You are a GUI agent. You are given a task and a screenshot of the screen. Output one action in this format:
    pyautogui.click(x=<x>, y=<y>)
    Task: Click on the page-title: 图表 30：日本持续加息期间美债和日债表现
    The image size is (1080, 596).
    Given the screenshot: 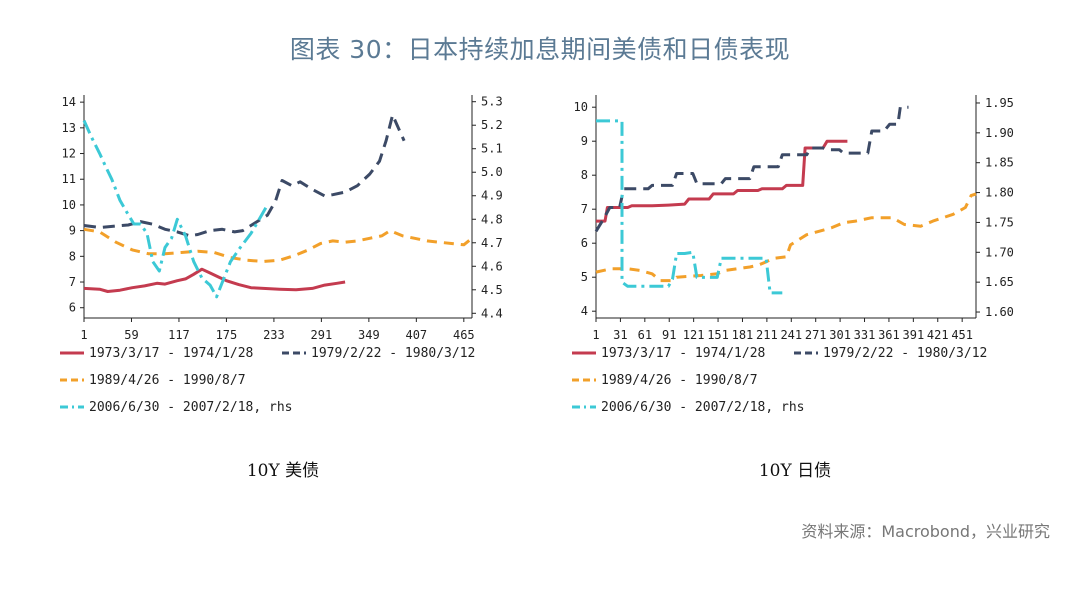 What is the action you would take?
    pyautogui.click(x=540, y=49)
    